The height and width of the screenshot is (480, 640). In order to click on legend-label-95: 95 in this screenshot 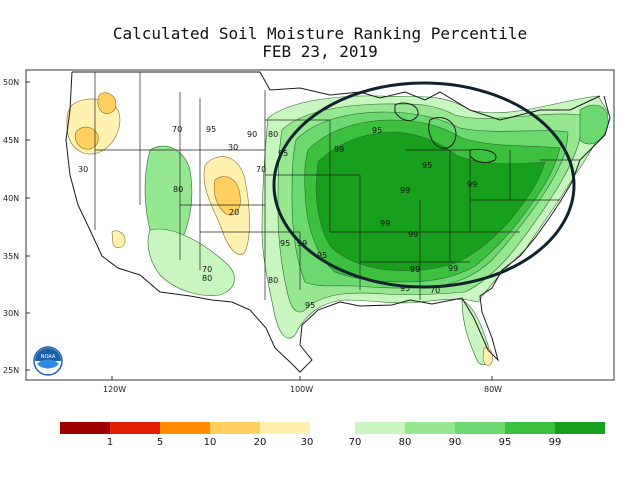, I will do `click(505, 442)`.